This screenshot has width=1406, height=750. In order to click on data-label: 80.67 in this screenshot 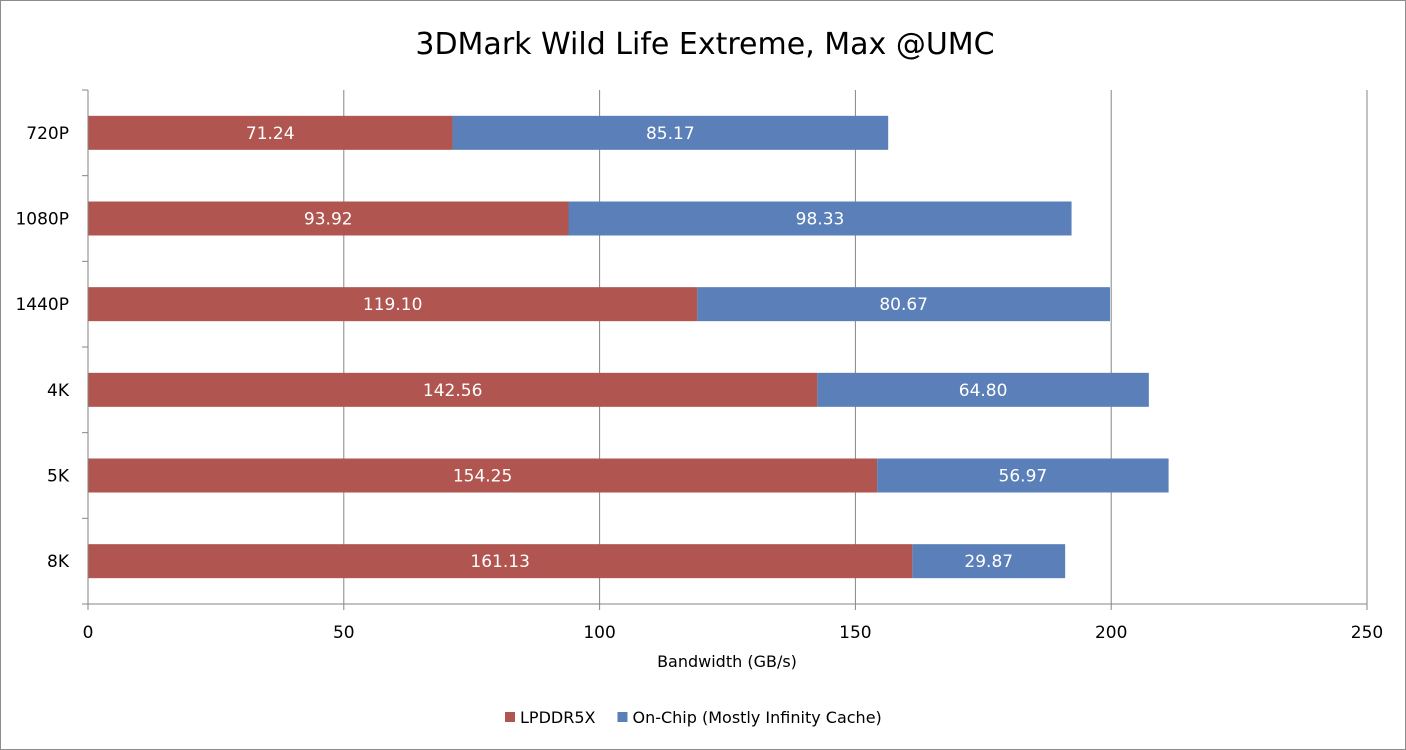, I will do `click(903, 305)`.